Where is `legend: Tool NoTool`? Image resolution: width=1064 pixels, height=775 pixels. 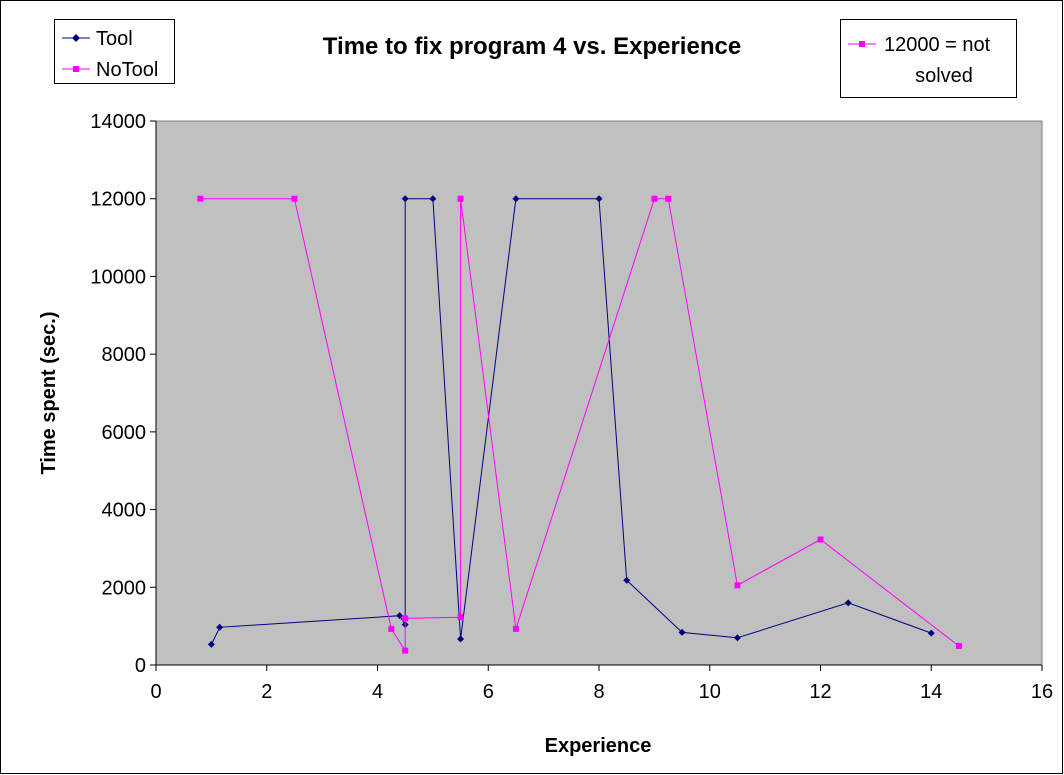
legend: Tool NoTool is located at coordinates (114, 51).